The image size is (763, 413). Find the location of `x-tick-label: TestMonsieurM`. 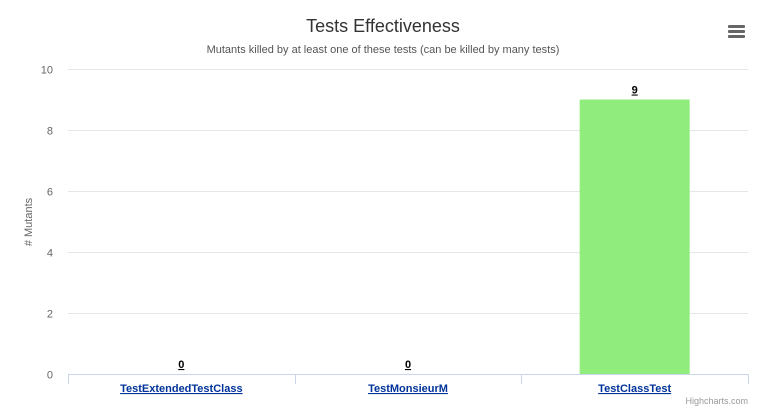

x-tick-label: TestMonsieurM is located at coordinates (408, 389).